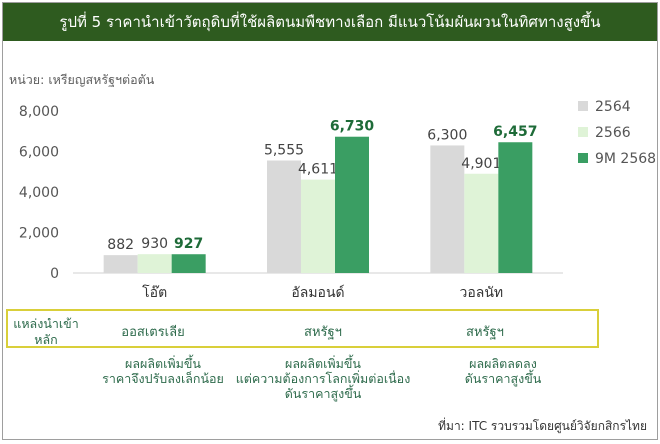 Image resolution: width=660 pixels, height=444 pixels. I want to click on category-label: โอ๊ต, so click(154, 292).